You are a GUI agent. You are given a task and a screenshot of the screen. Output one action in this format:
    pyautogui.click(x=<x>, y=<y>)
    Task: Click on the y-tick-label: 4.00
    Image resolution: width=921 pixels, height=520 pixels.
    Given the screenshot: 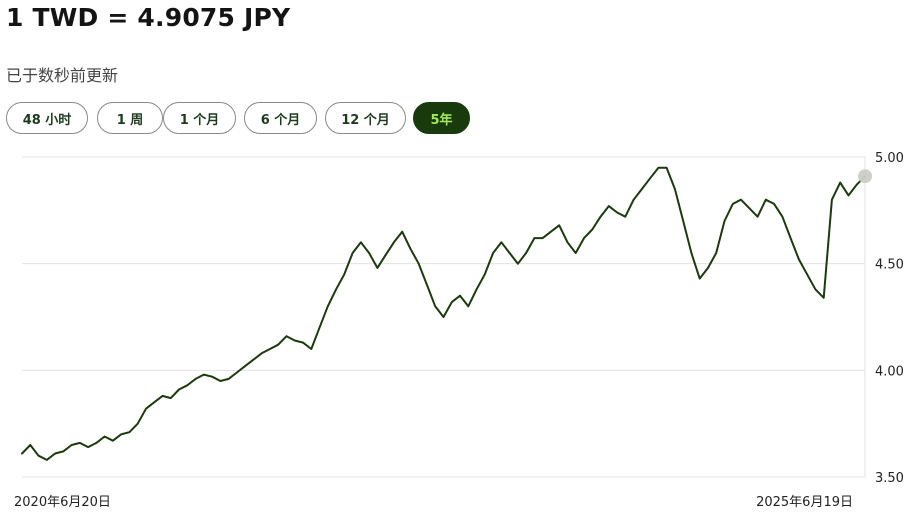 What is the action you would take?
    pyautogui.click(x=889, y=371)
    